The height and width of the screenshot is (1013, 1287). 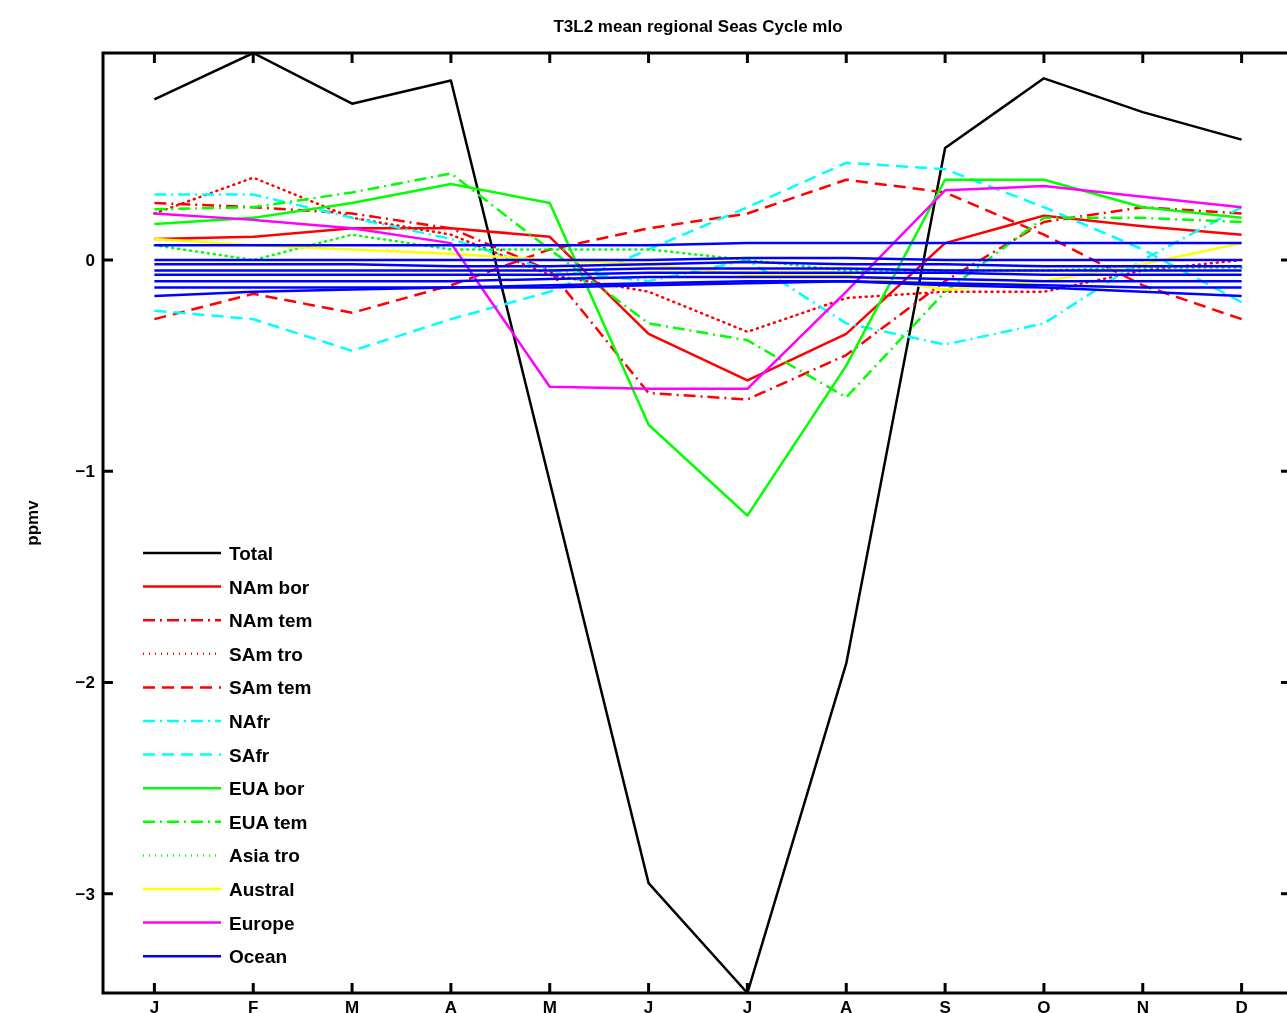 What do you see at coordinates (90, 261) in the screenshot?
I see `y-tick-label: 0` at bounding box center [90, 261].